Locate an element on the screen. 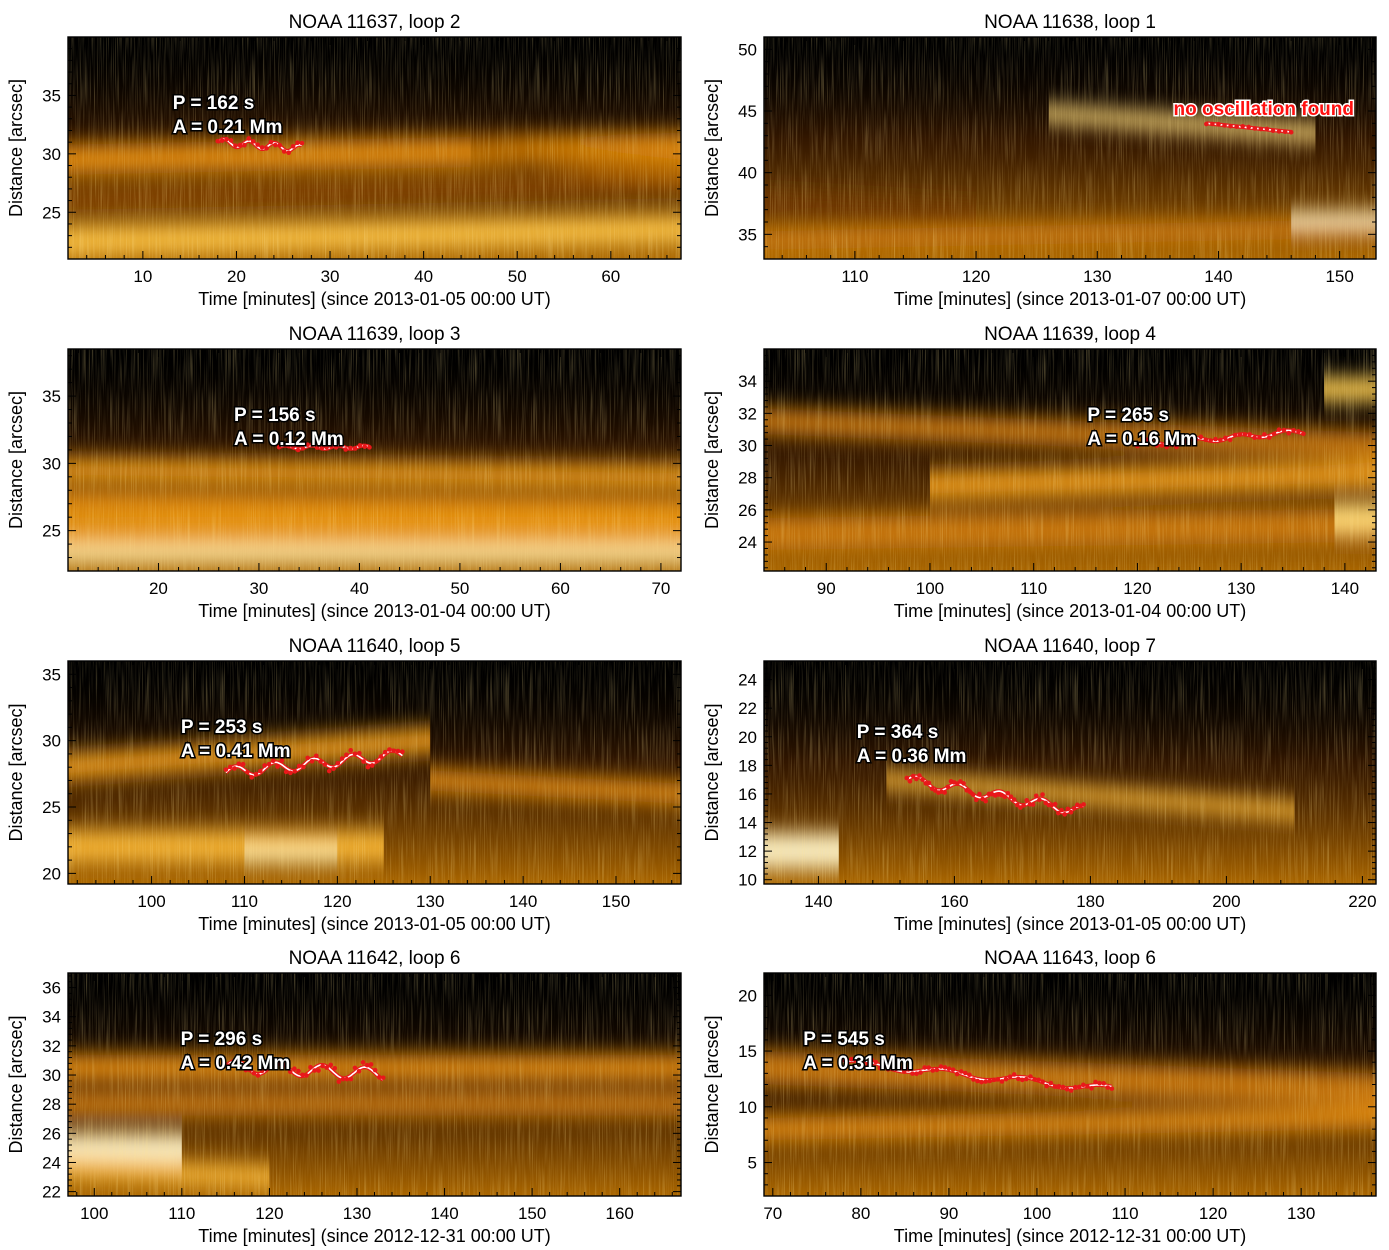 Image resolution: width=1389 pixels, height=1250 pixels. x-tick-label: 150 is located at coordinates (1339, 276).